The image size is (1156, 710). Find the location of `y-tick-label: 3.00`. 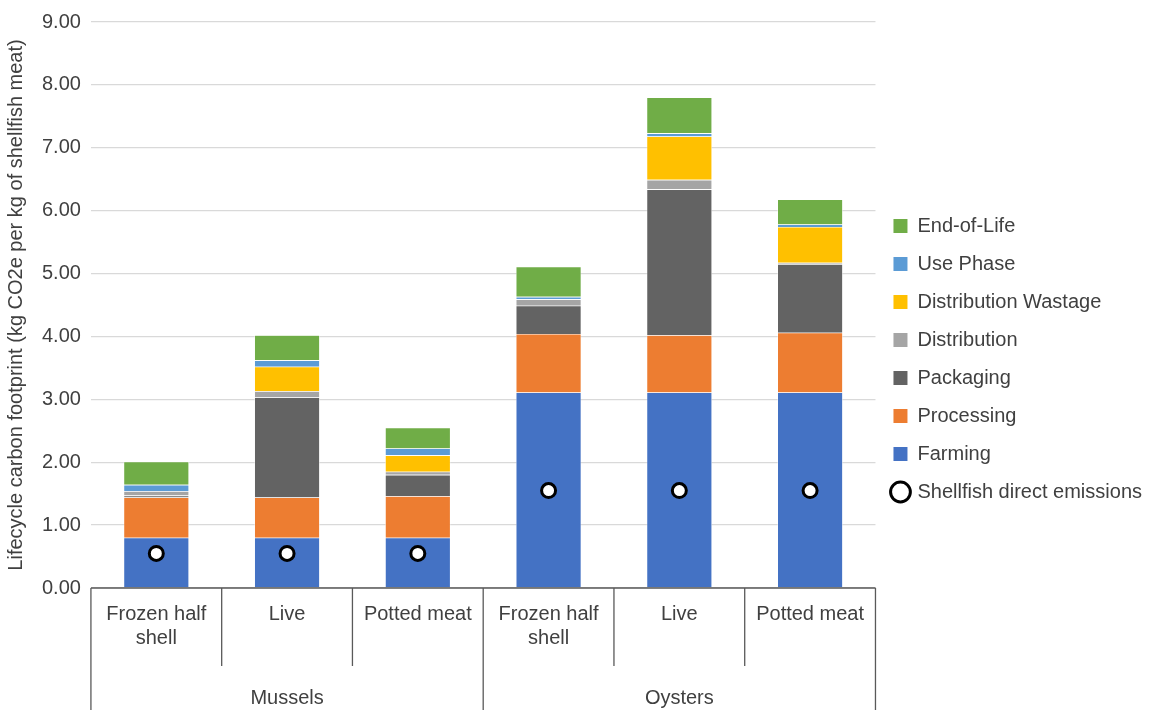

y-tick-label: 3.00 is located at coordinates (61, 397).